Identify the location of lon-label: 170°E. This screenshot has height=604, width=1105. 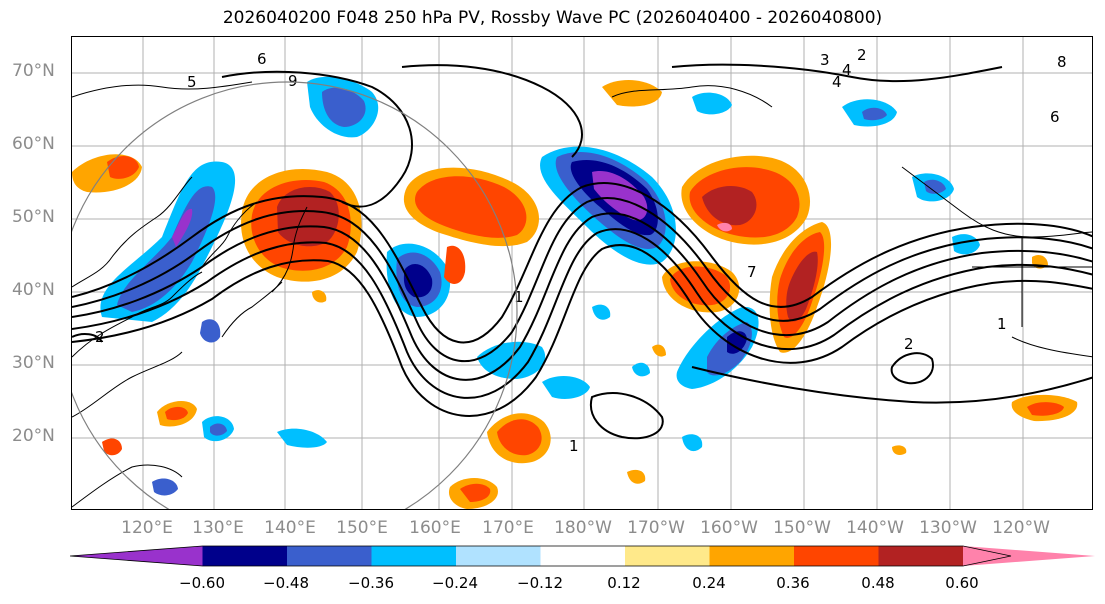
(508, 528).